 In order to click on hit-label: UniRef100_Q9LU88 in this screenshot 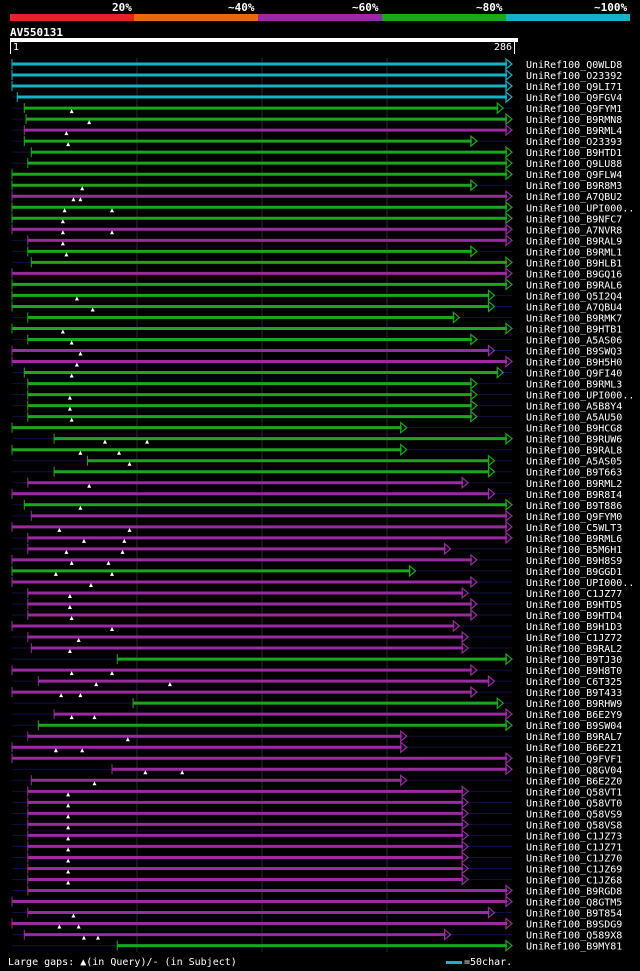, I will do `click(574, 164)`.